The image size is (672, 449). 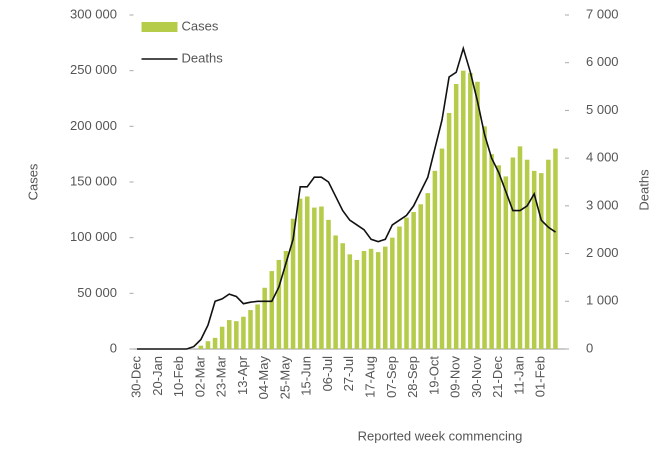 I want to click on x-tick-label: 15-Jun, so click(x=306, y=376).